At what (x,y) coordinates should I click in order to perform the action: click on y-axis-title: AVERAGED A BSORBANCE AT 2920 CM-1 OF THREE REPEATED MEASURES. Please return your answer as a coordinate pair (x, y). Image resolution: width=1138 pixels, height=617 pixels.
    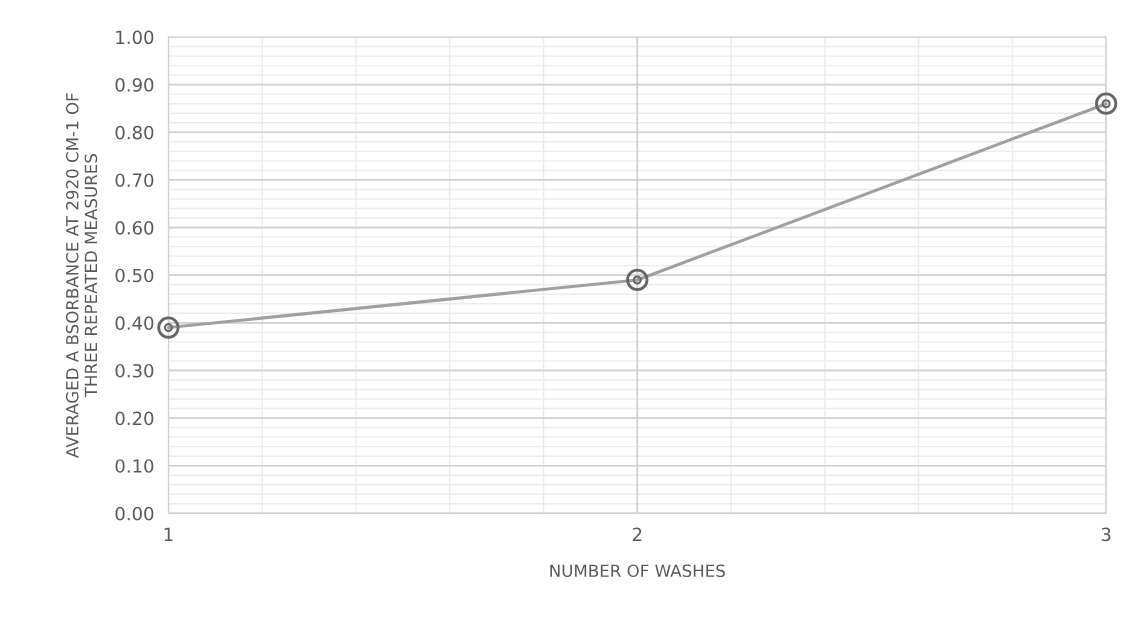
    Looking at the image, I should click on (81, 275).